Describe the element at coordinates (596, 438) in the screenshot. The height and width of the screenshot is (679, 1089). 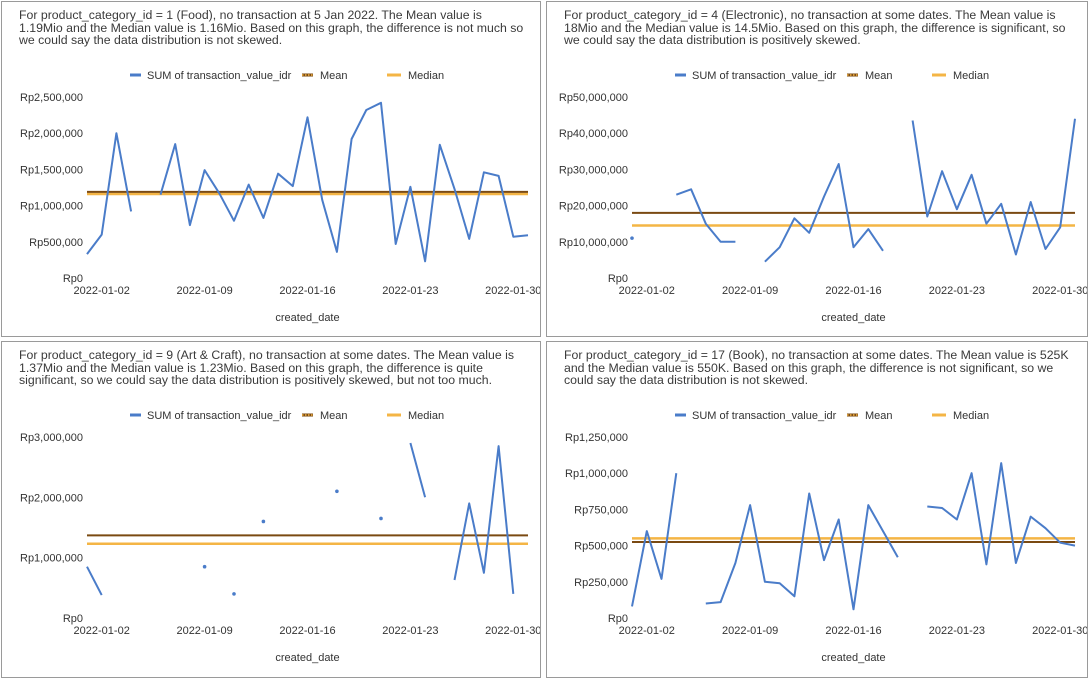
I see `y-tick-label: Rp1,250,000` at that location.